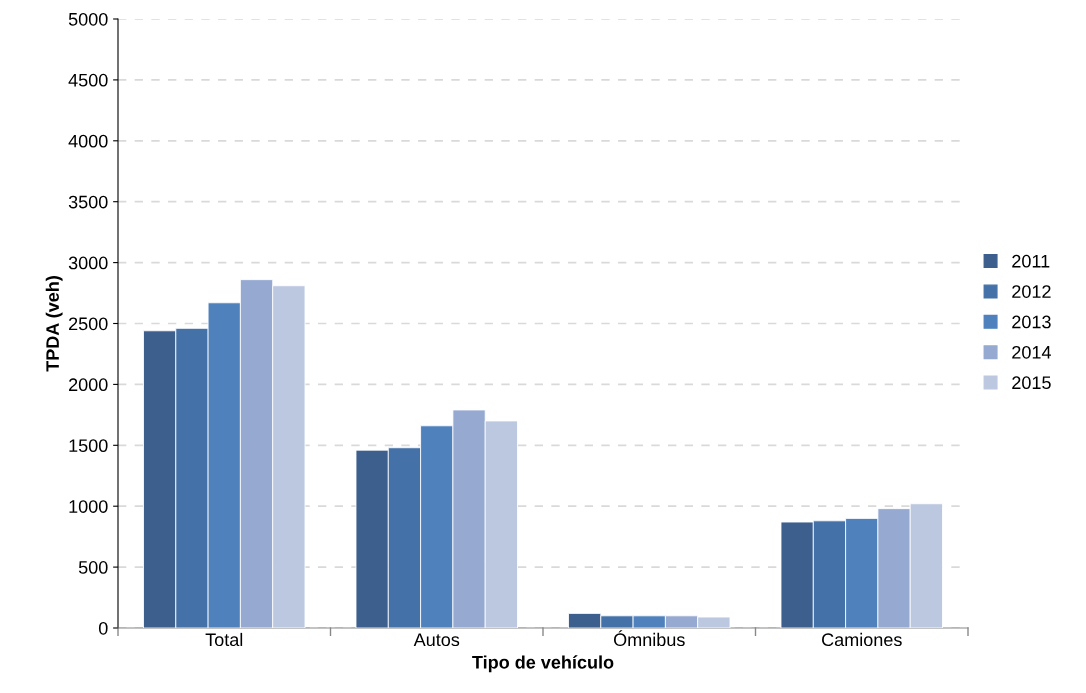 This screenshot has width=1086, height=693. Describe the element at coordinates (1031, 322) in the screenshot. I see `legend-label: 2013` at that location.